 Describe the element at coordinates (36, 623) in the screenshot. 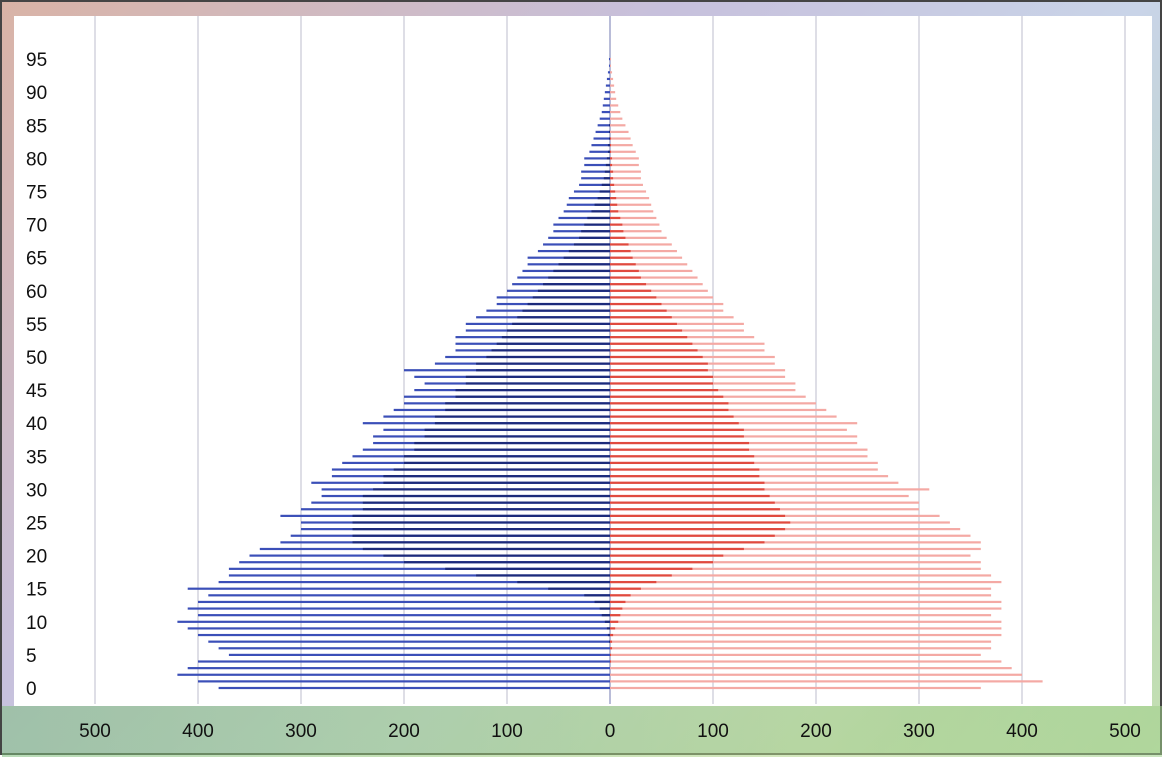

I see `y-tick-label-10: 10` at that location.